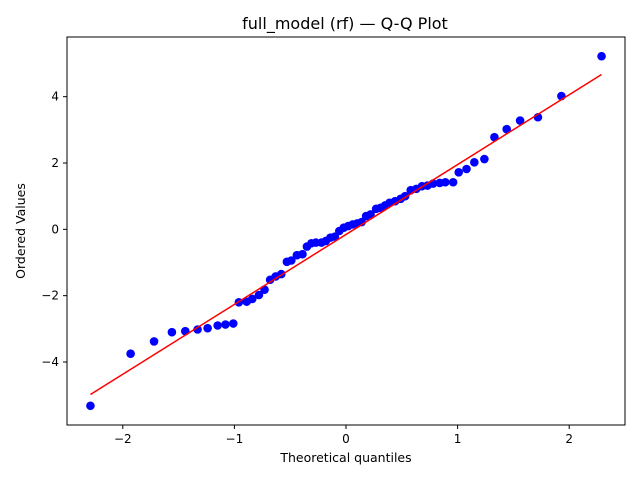 Image resolution: width=640 pixels, height=480 pixels. I want to click on y-tick-label: 0, so click(55, 229).